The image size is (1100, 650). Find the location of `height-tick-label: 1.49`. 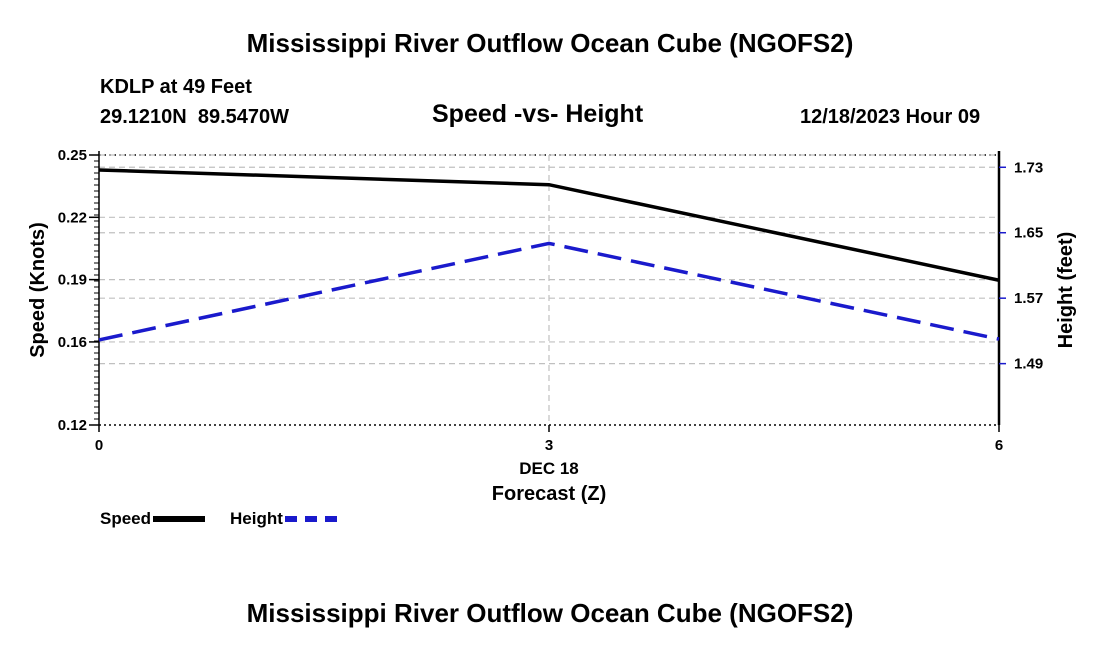

height-tick-label: 1.49 is located at coordinates (1028, 364).